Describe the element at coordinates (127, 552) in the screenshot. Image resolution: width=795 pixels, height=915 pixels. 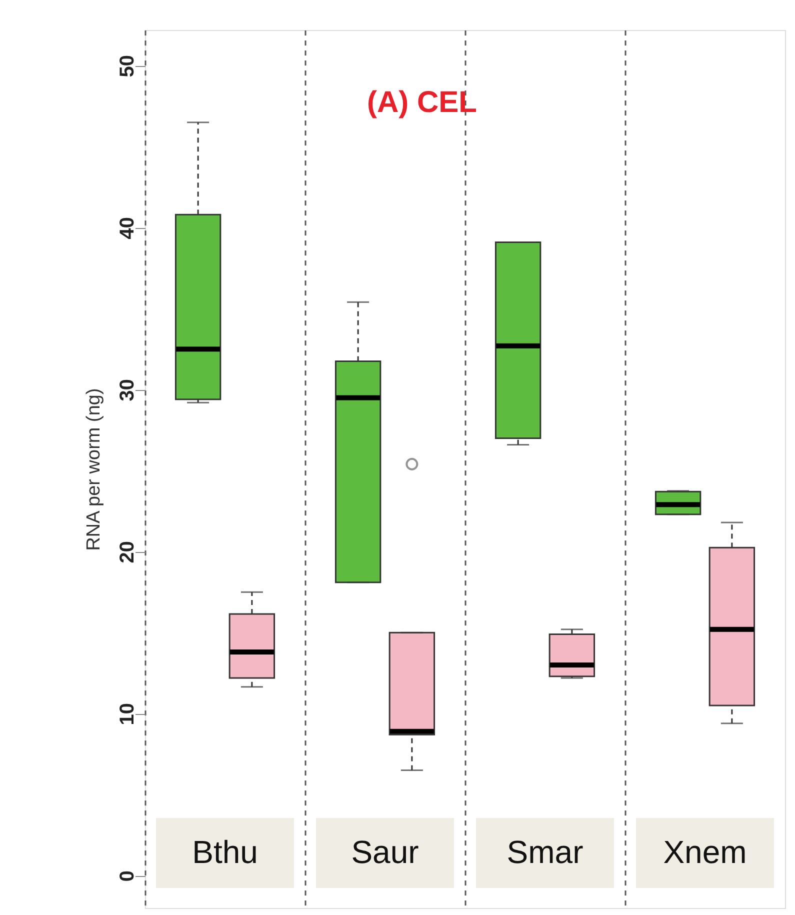
I see `y-tick-label: 20` at that location.